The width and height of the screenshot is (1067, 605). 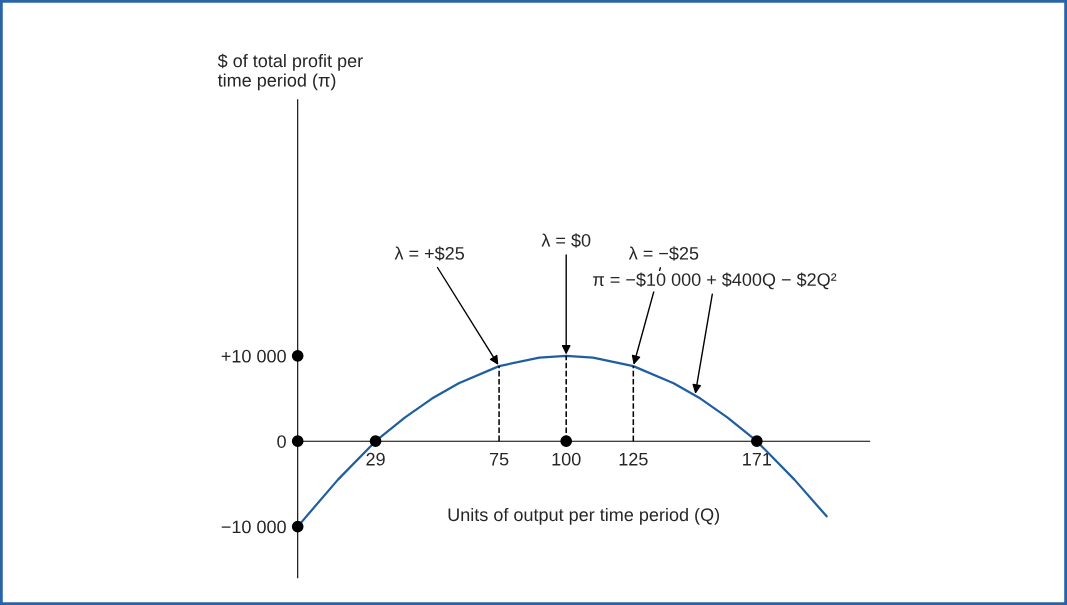 What do you see at coordinates (253, 356) in the screenshot?
I see `y-tick-label: +10 000` at bounding box center [253, 356].